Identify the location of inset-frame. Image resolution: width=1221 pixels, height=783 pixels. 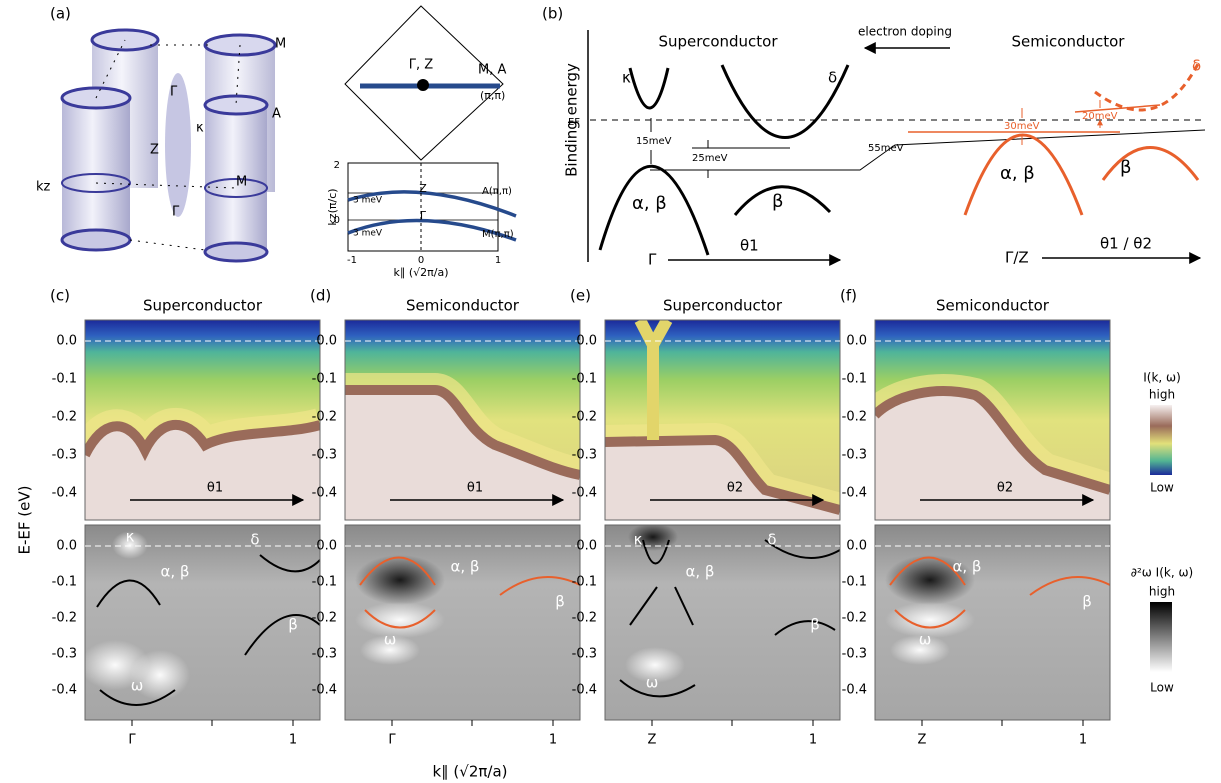
(423, 207).